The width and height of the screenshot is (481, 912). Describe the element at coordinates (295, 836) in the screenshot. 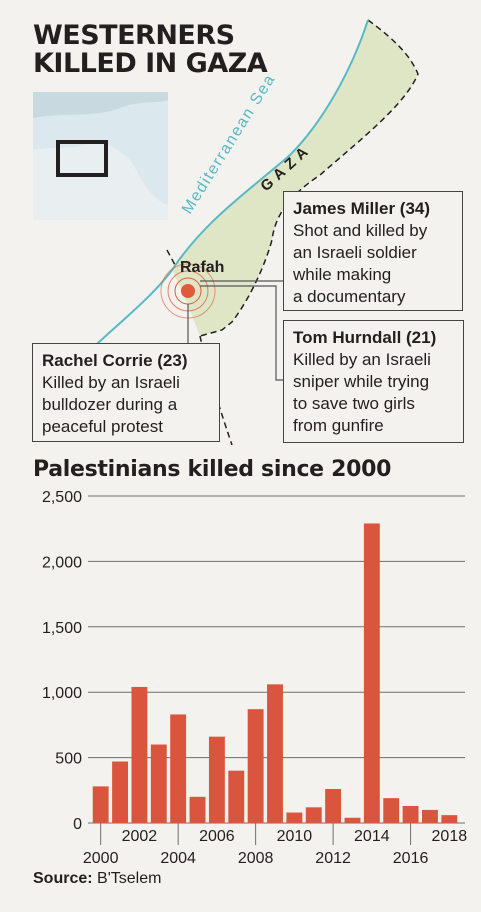

I see `x-tick-label: 2010` at that location.